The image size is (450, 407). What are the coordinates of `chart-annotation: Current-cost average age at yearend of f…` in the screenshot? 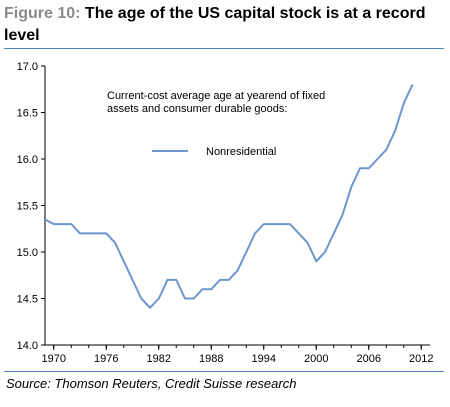 It's located at (216, 124).